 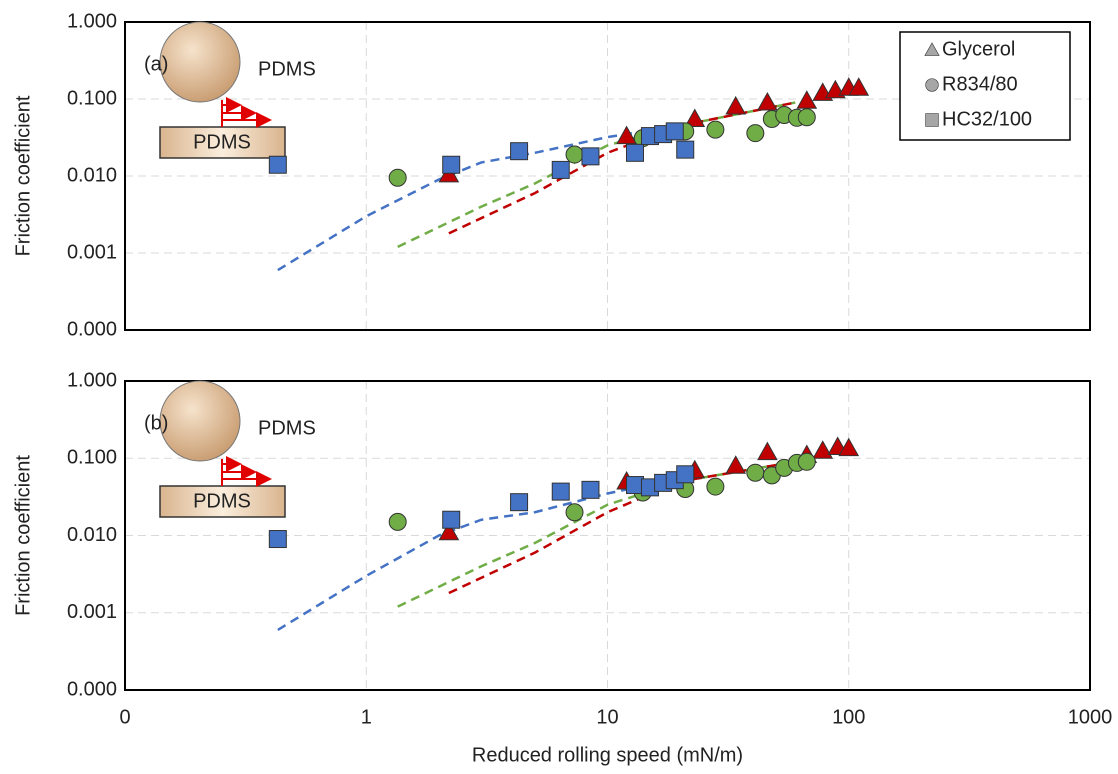 What do you see at coordinates (607, 755) in the screenshot?
I see `x-axis-label: Reduced rolling speed (mN/m)` at bounding box center [607, 755].